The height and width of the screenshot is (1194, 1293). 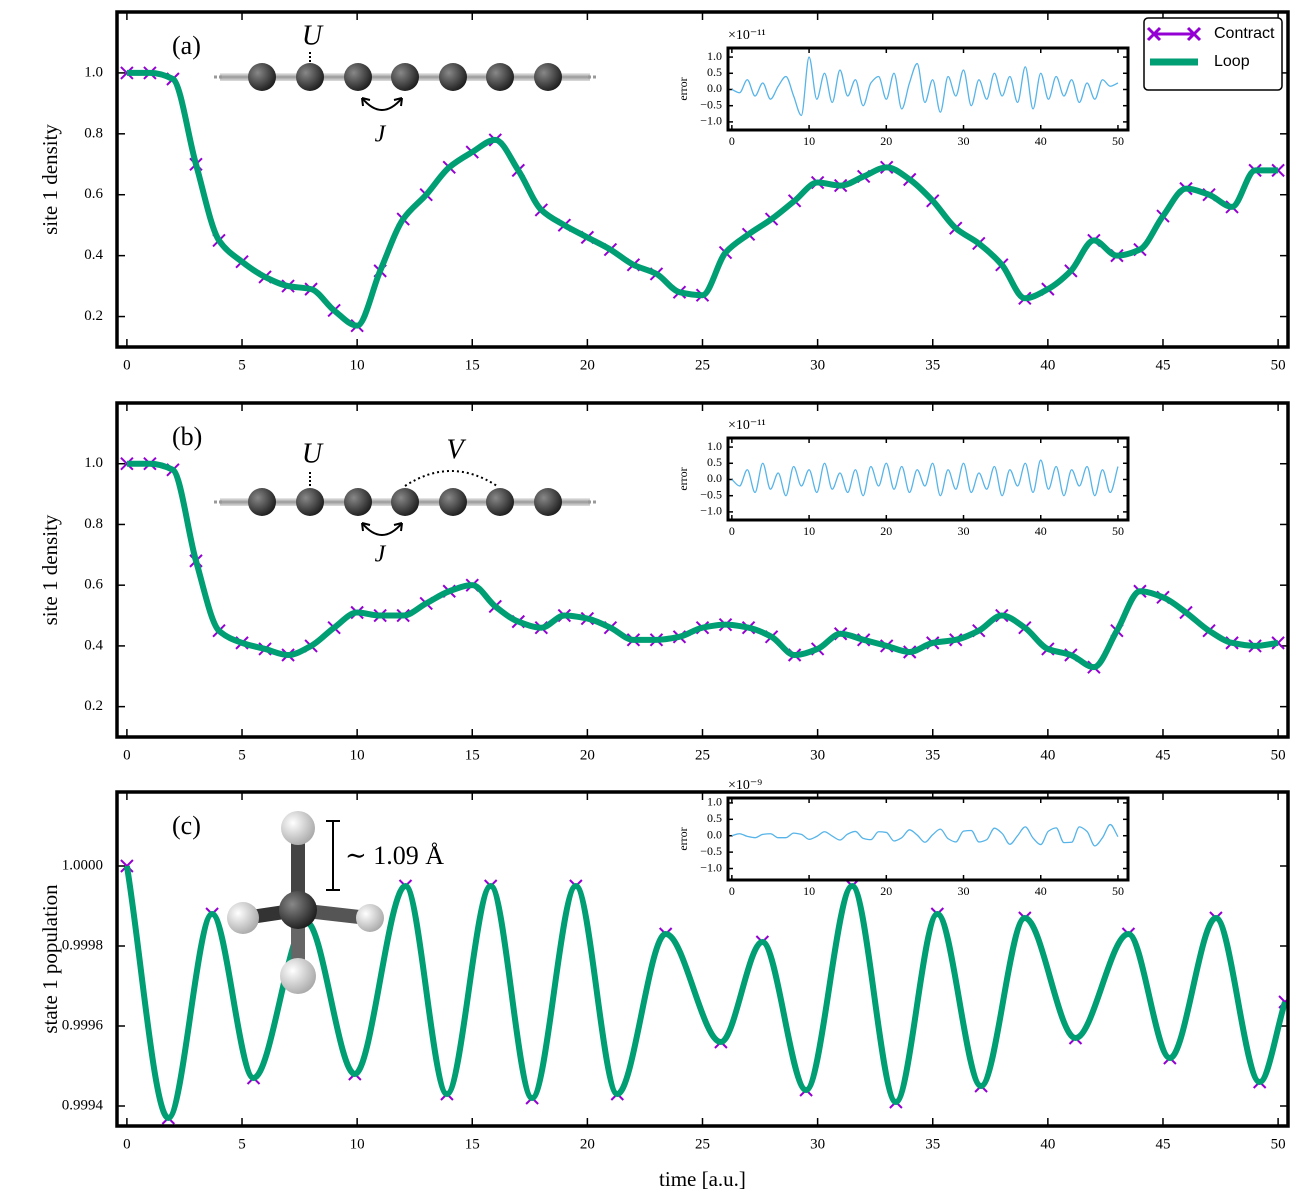 I want to click on legend-swatch, so click(x=1174, y=34).